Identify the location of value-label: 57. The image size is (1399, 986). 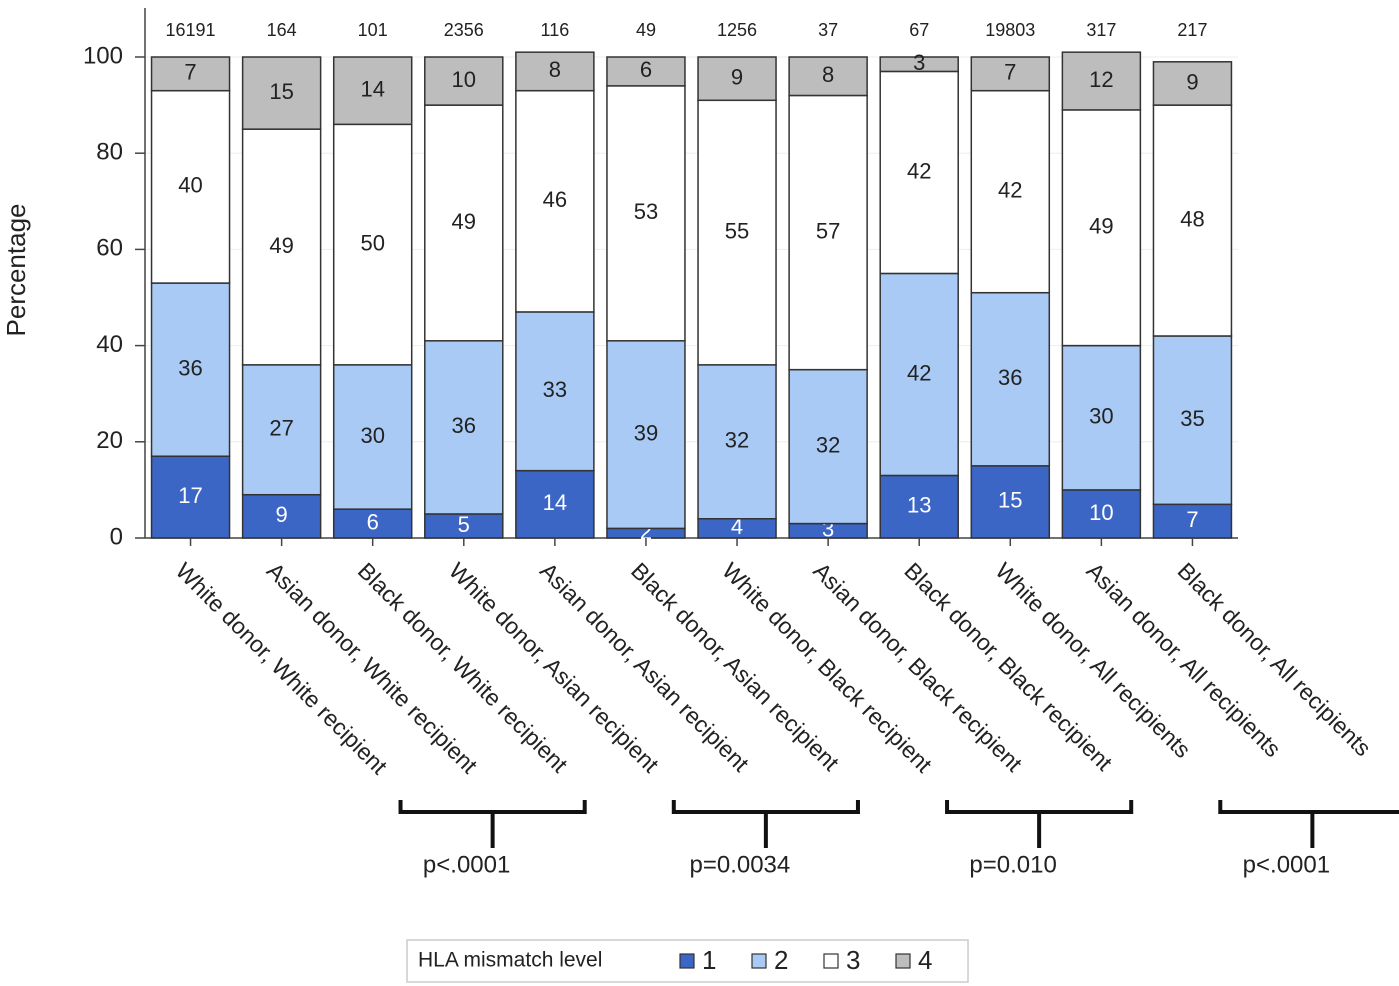
(828, 230).